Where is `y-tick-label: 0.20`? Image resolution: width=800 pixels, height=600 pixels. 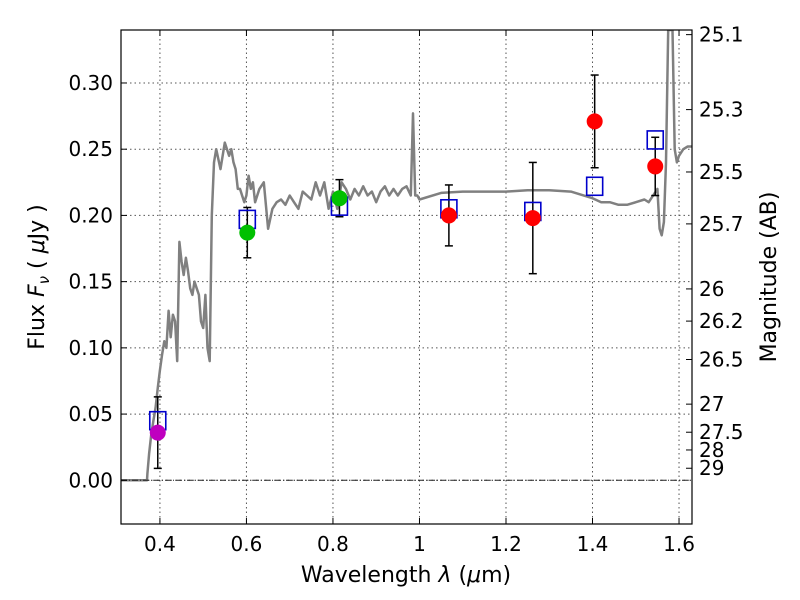
y-tick-label: 0.20 is located at coordinates (90, 215).